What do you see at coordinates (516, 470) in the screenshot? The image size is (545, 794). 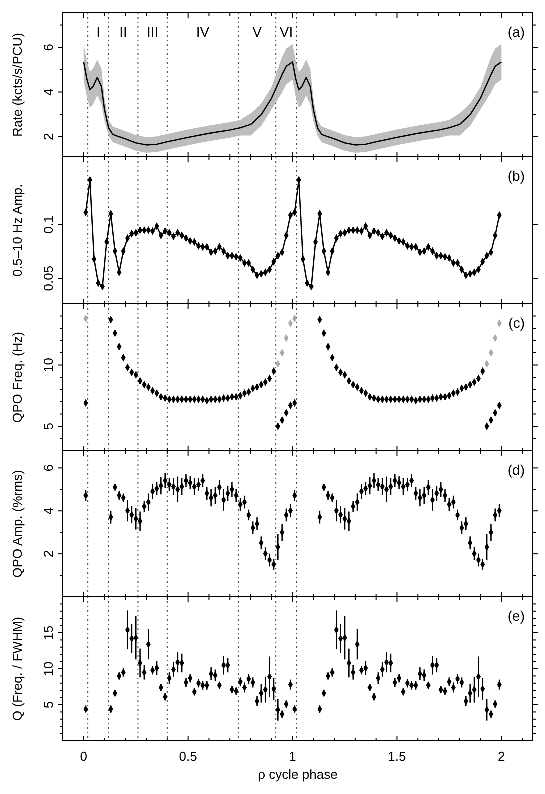 I see `annotation: (d)` at bounding box center [516, 470].